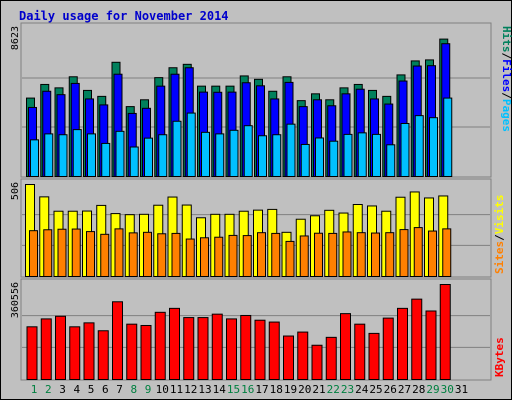 This screenshot has height=400, width=512. Describe the element at coordinates (304, 389) in the screenshot. I see `x-tick-label-day-20: 20` at that location.